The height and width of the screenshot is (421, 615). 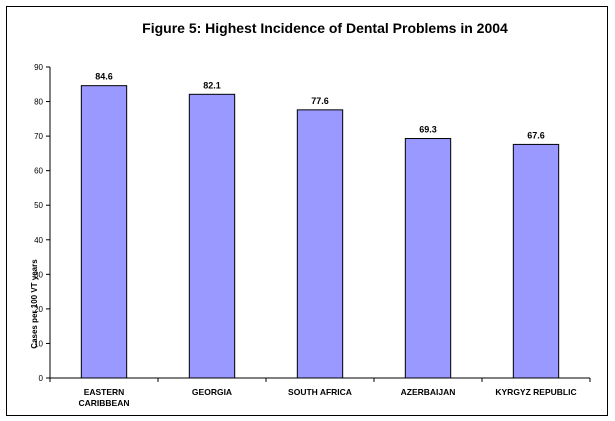 I want to click on data-label: 84.6, so click(x=104, y=77).